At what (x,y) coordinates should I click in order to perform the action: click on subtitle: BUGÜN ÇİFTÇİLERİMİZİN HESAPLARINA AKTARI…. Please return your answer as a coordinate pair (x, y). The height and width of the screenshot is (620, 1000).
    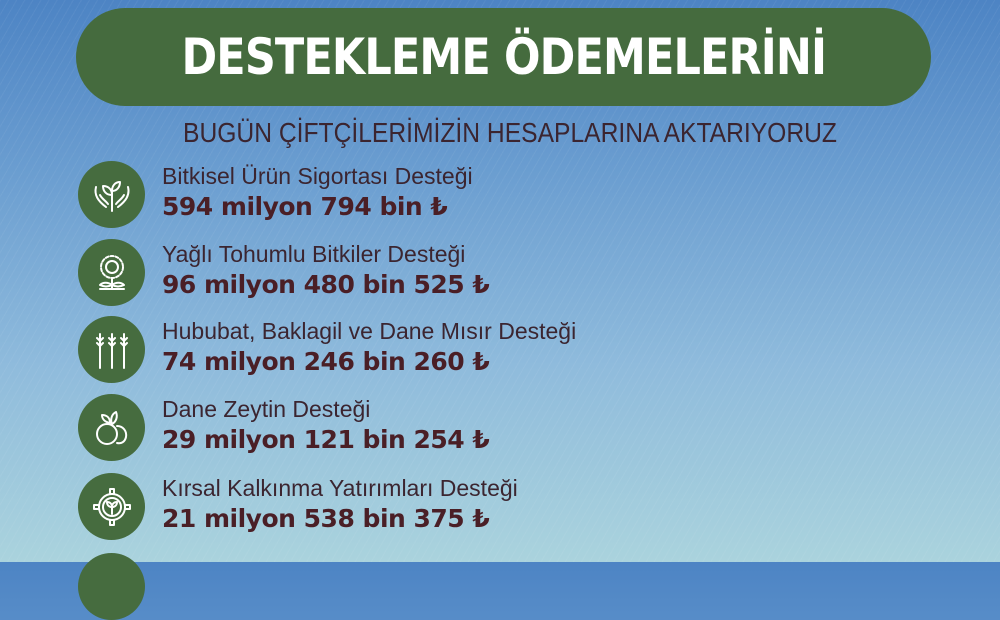
    Looking at the image, I should click on (510, 132).